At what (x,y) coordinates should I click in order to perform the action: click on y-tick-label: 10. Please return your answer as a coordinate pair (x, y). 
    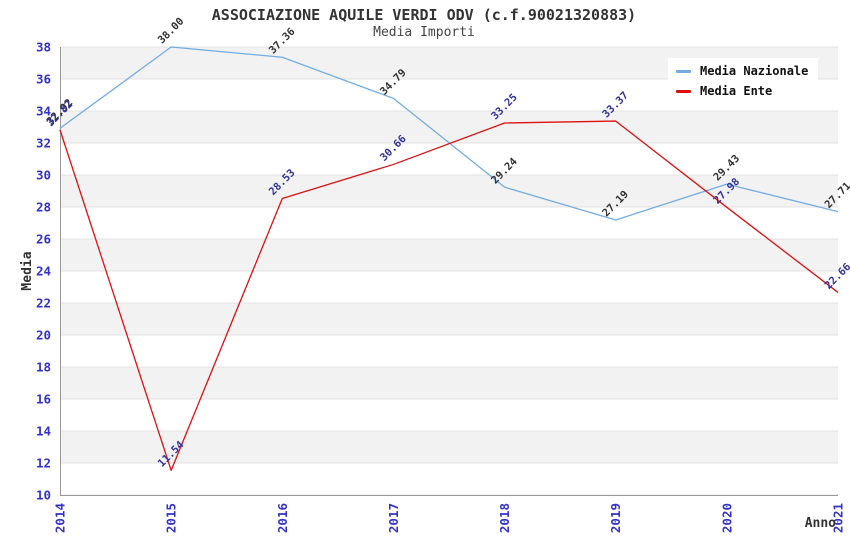
    Looking at the image, I should click on (43, 495).